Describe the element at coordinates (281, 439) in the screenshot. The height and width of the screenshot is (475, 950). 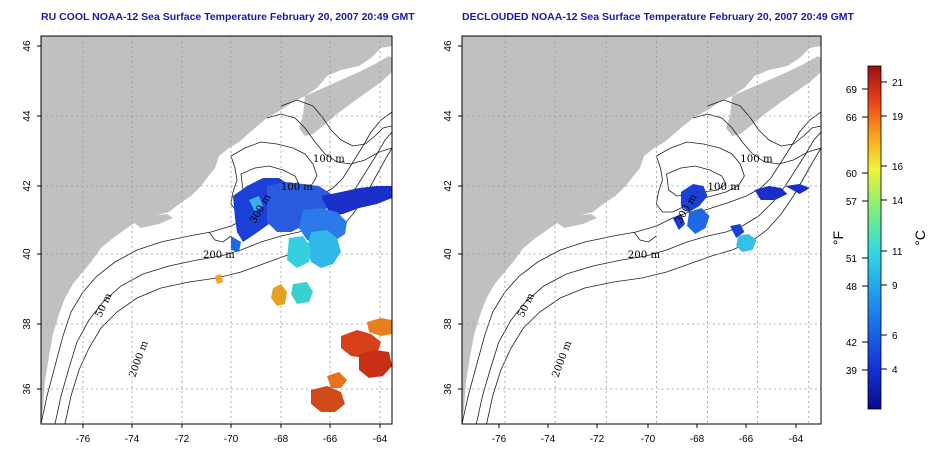
I see `left-lon-tick: -68` at that location.